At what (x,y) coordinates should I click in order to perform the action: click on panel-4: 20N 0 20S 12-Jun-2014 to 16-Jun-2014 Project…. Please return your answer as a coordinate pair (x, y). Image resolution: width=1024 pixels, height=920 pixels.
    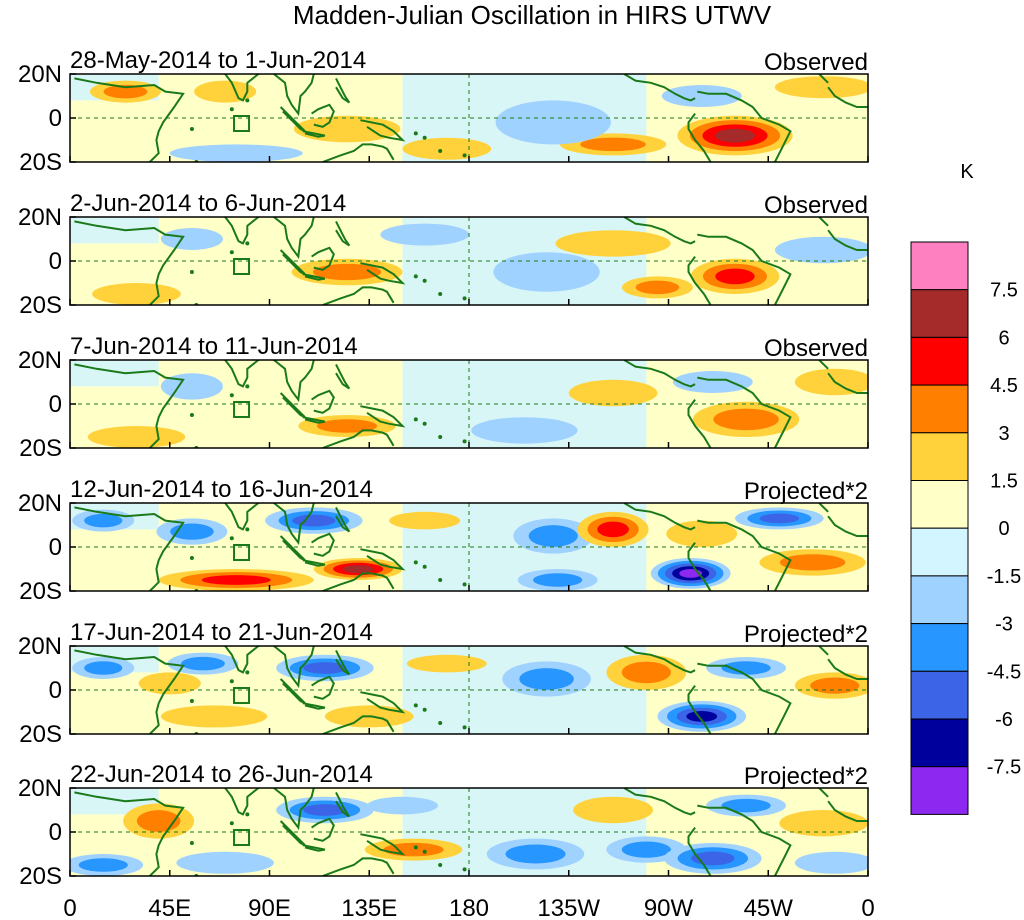
    Looking at the image, I should click on (443, 540).